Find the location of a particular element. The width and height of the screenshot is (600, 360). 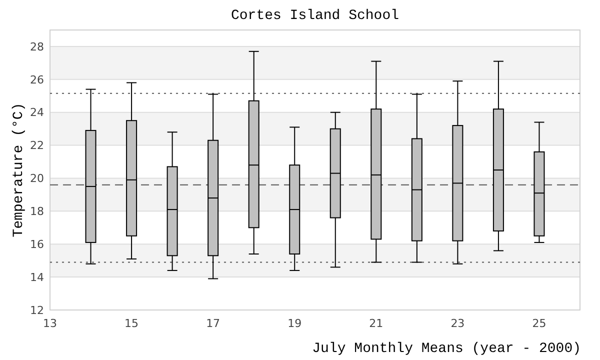

y-tick-label: 12 is located at coordinates (37, 310).